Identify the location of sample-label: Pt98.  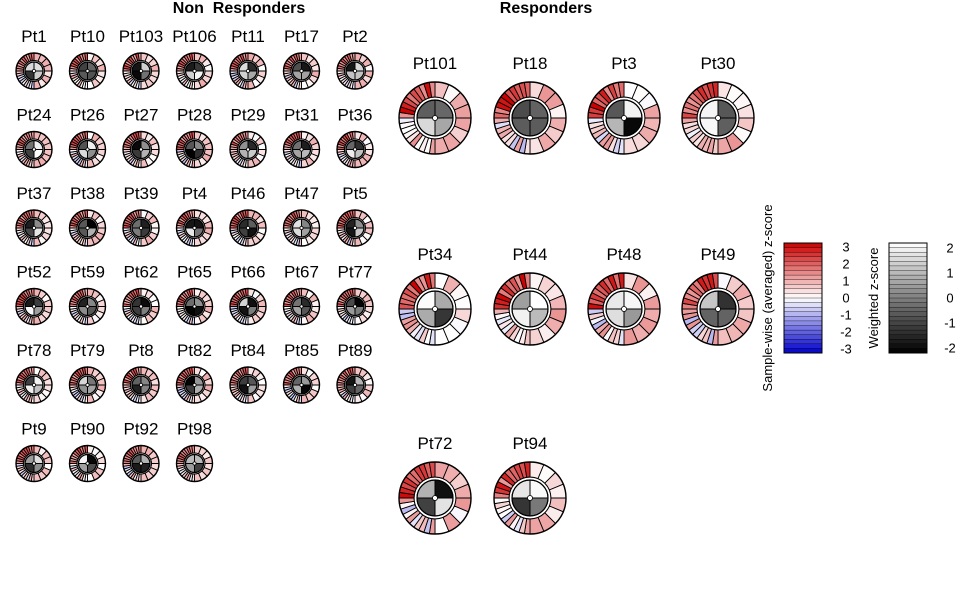
(194, 429).